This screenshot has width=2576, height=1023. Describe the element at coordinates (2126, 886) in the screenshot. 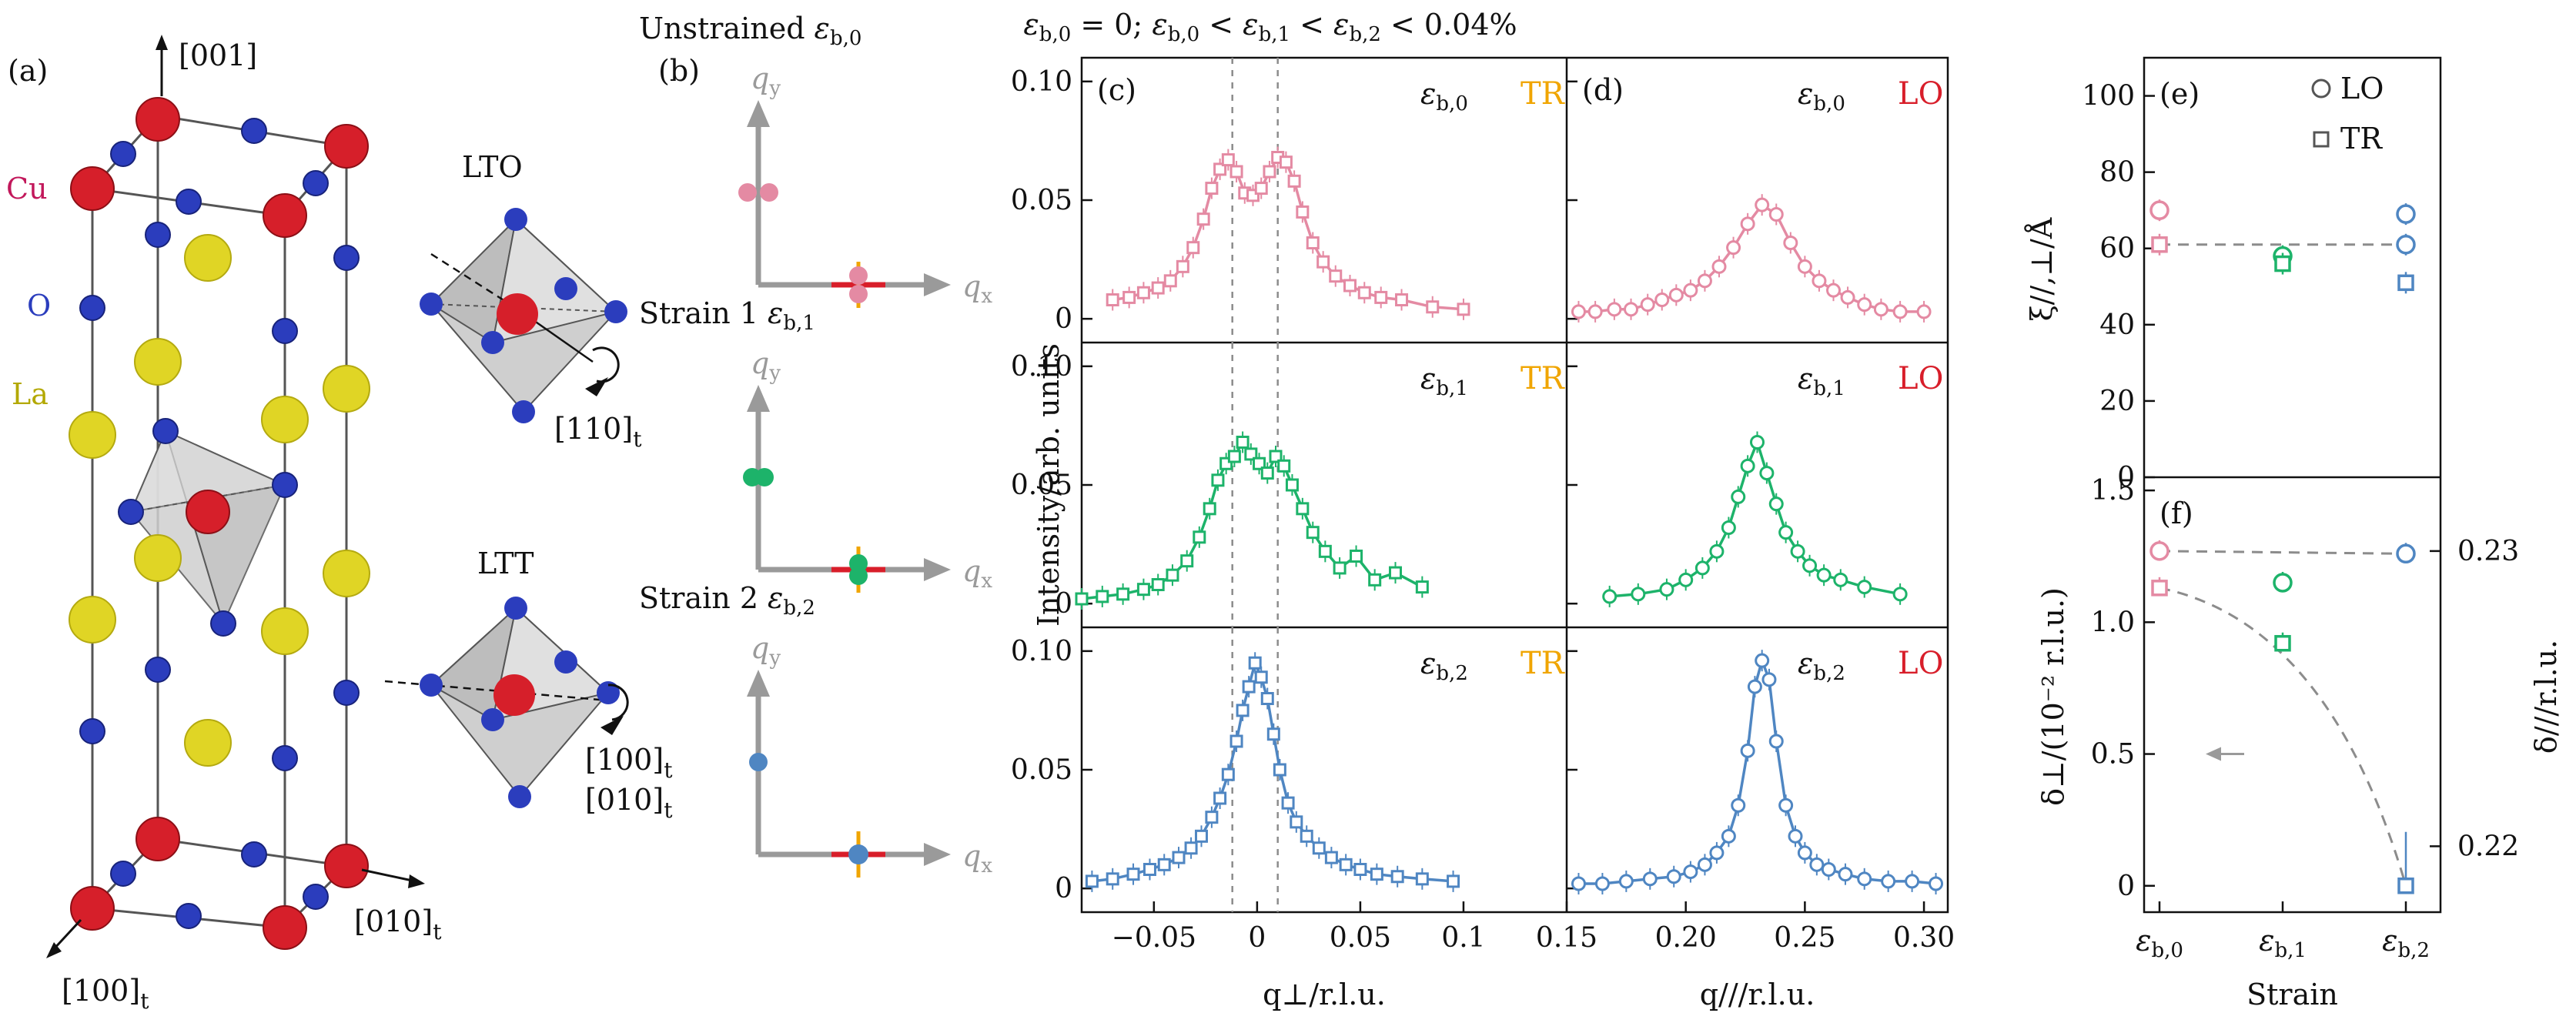

I see `panel-f-ytick-label-0: 0` at that location.